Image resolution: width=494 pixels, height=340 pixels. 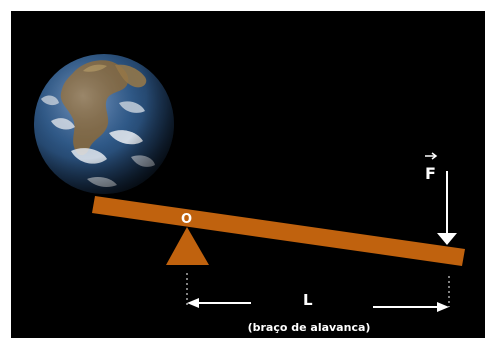 I want to click on length-label: L, so click(x=308, y=300).